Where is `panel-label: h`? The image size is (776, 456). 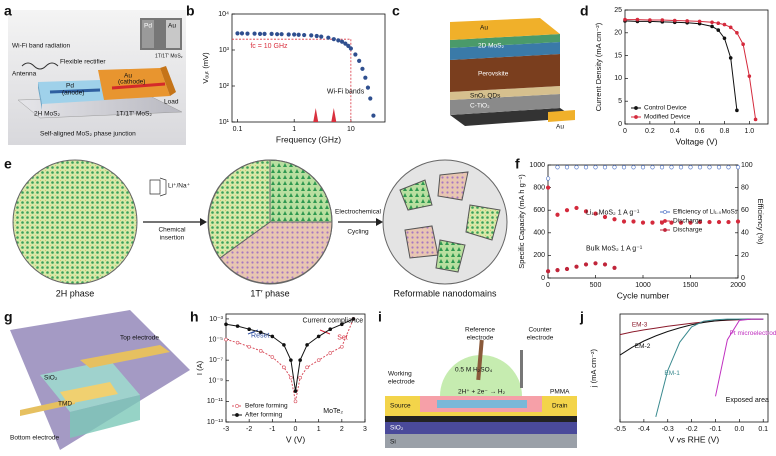 panel-label: h is located at coordinates (194, 317).